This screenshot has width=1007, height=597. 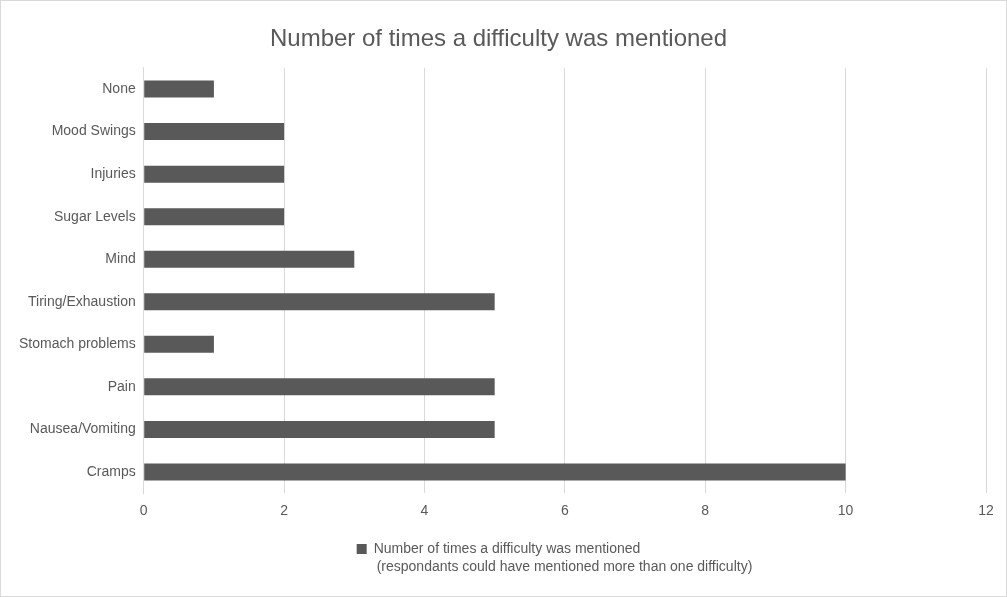 I want to click on y-tick-label: Cramps, so click(x=111, y=470).